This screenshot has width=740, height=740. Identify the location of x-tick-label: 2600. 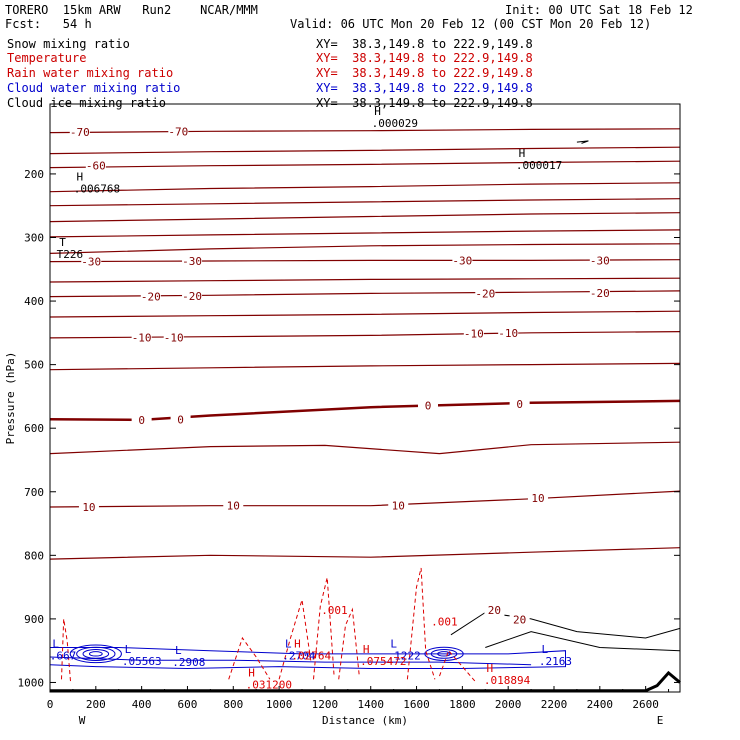
(645, 704).